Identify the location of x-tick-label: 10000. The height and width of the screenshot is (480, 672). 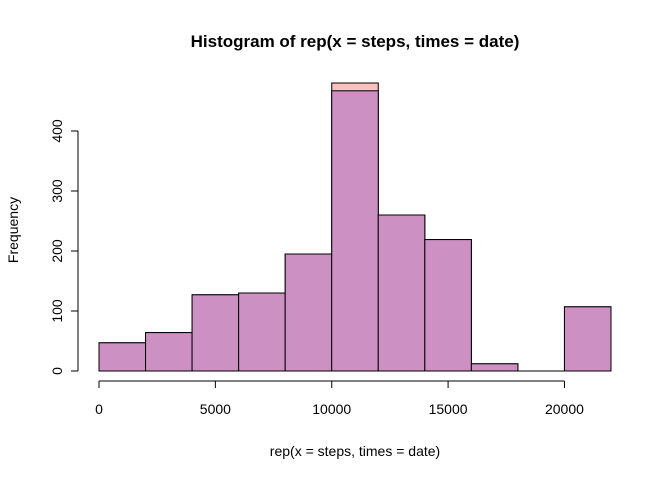
(331, 409).